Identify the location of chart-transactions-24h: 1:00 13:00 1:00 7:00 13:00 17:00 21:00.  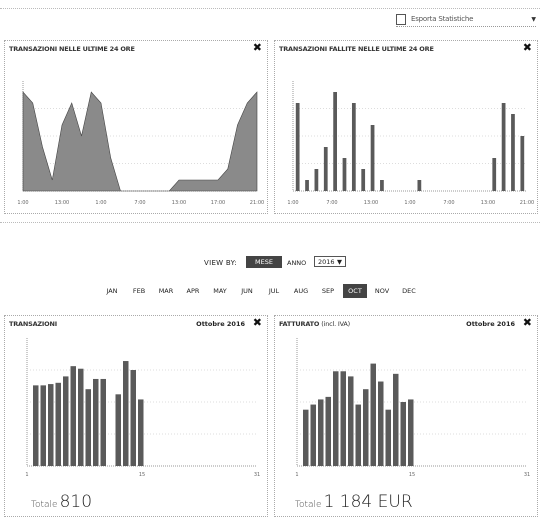
(140, 143).